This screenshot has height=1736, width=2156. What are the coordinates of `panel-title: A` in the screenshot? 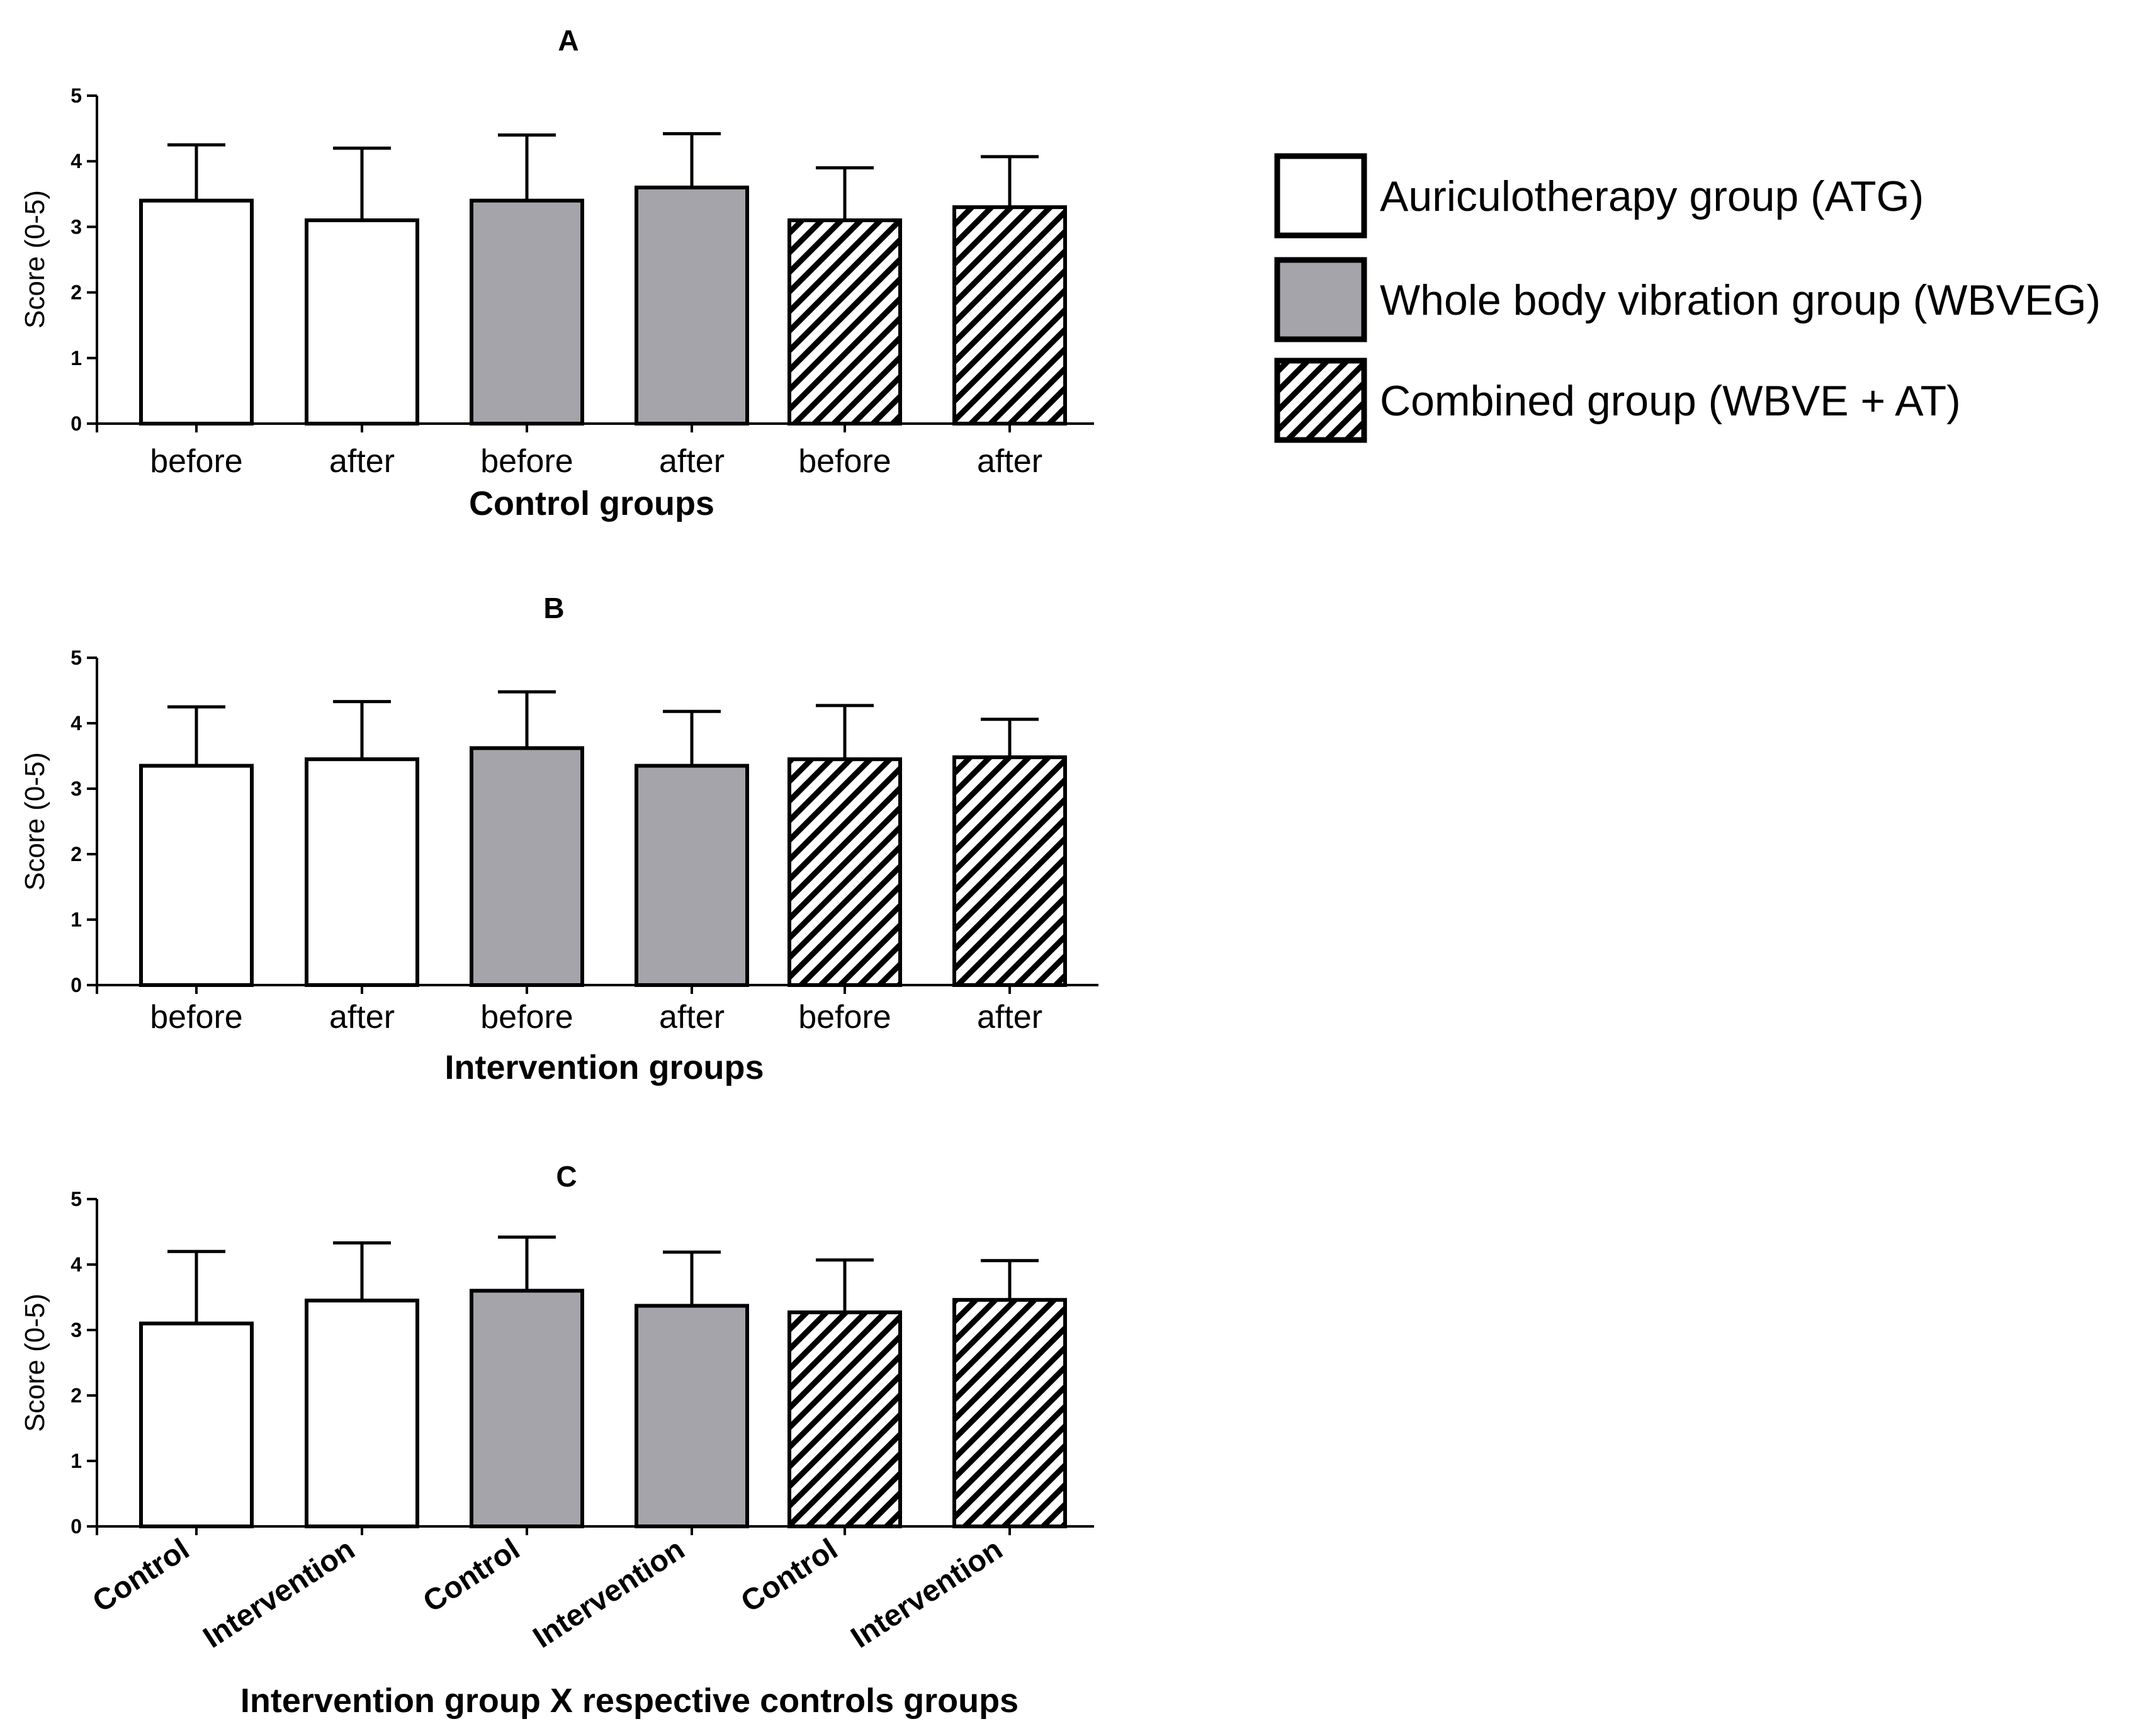 It's located at (568, 40).